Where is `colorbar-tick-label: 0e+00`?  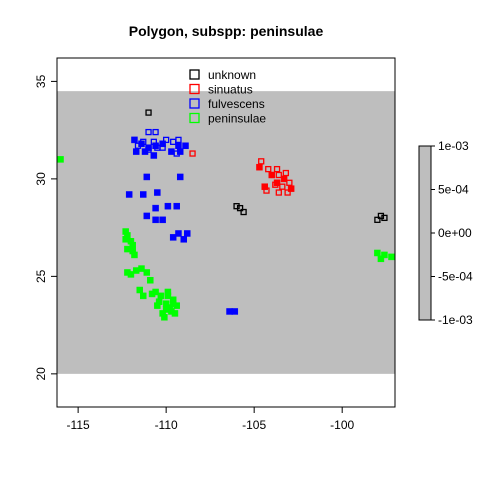
colorbar-tick-label: 0e+00 is located at coordinates (455, 233).